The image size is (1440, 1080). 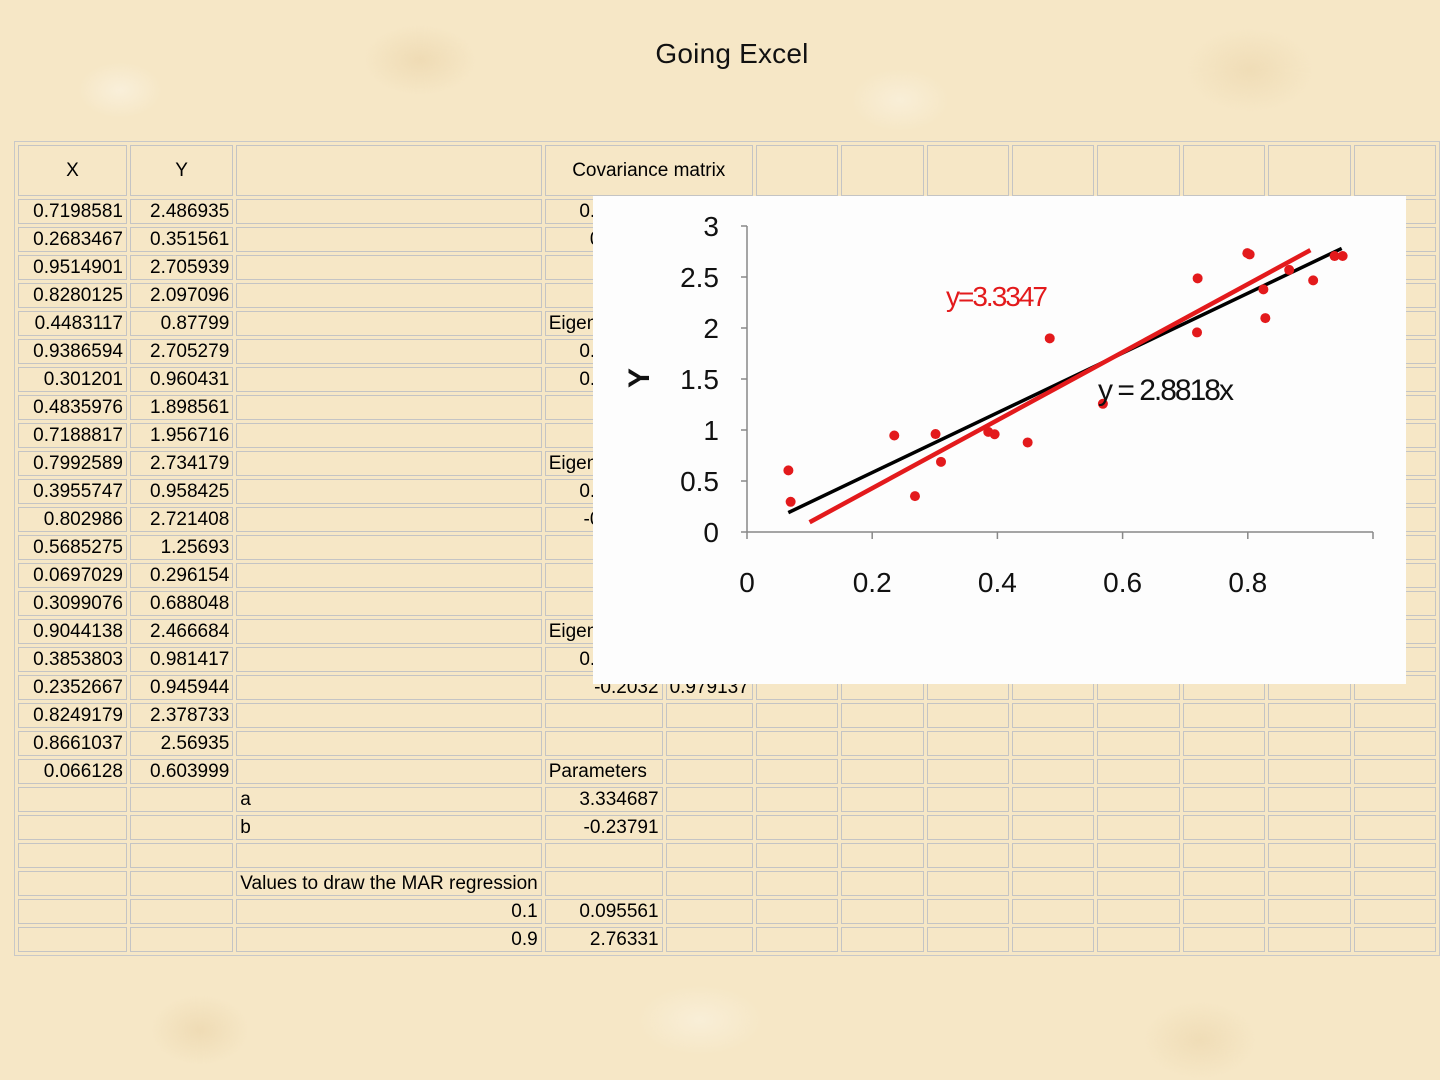 I want to click on cell-label: Values to draw the MAR regression, so click(x=389, y=883).